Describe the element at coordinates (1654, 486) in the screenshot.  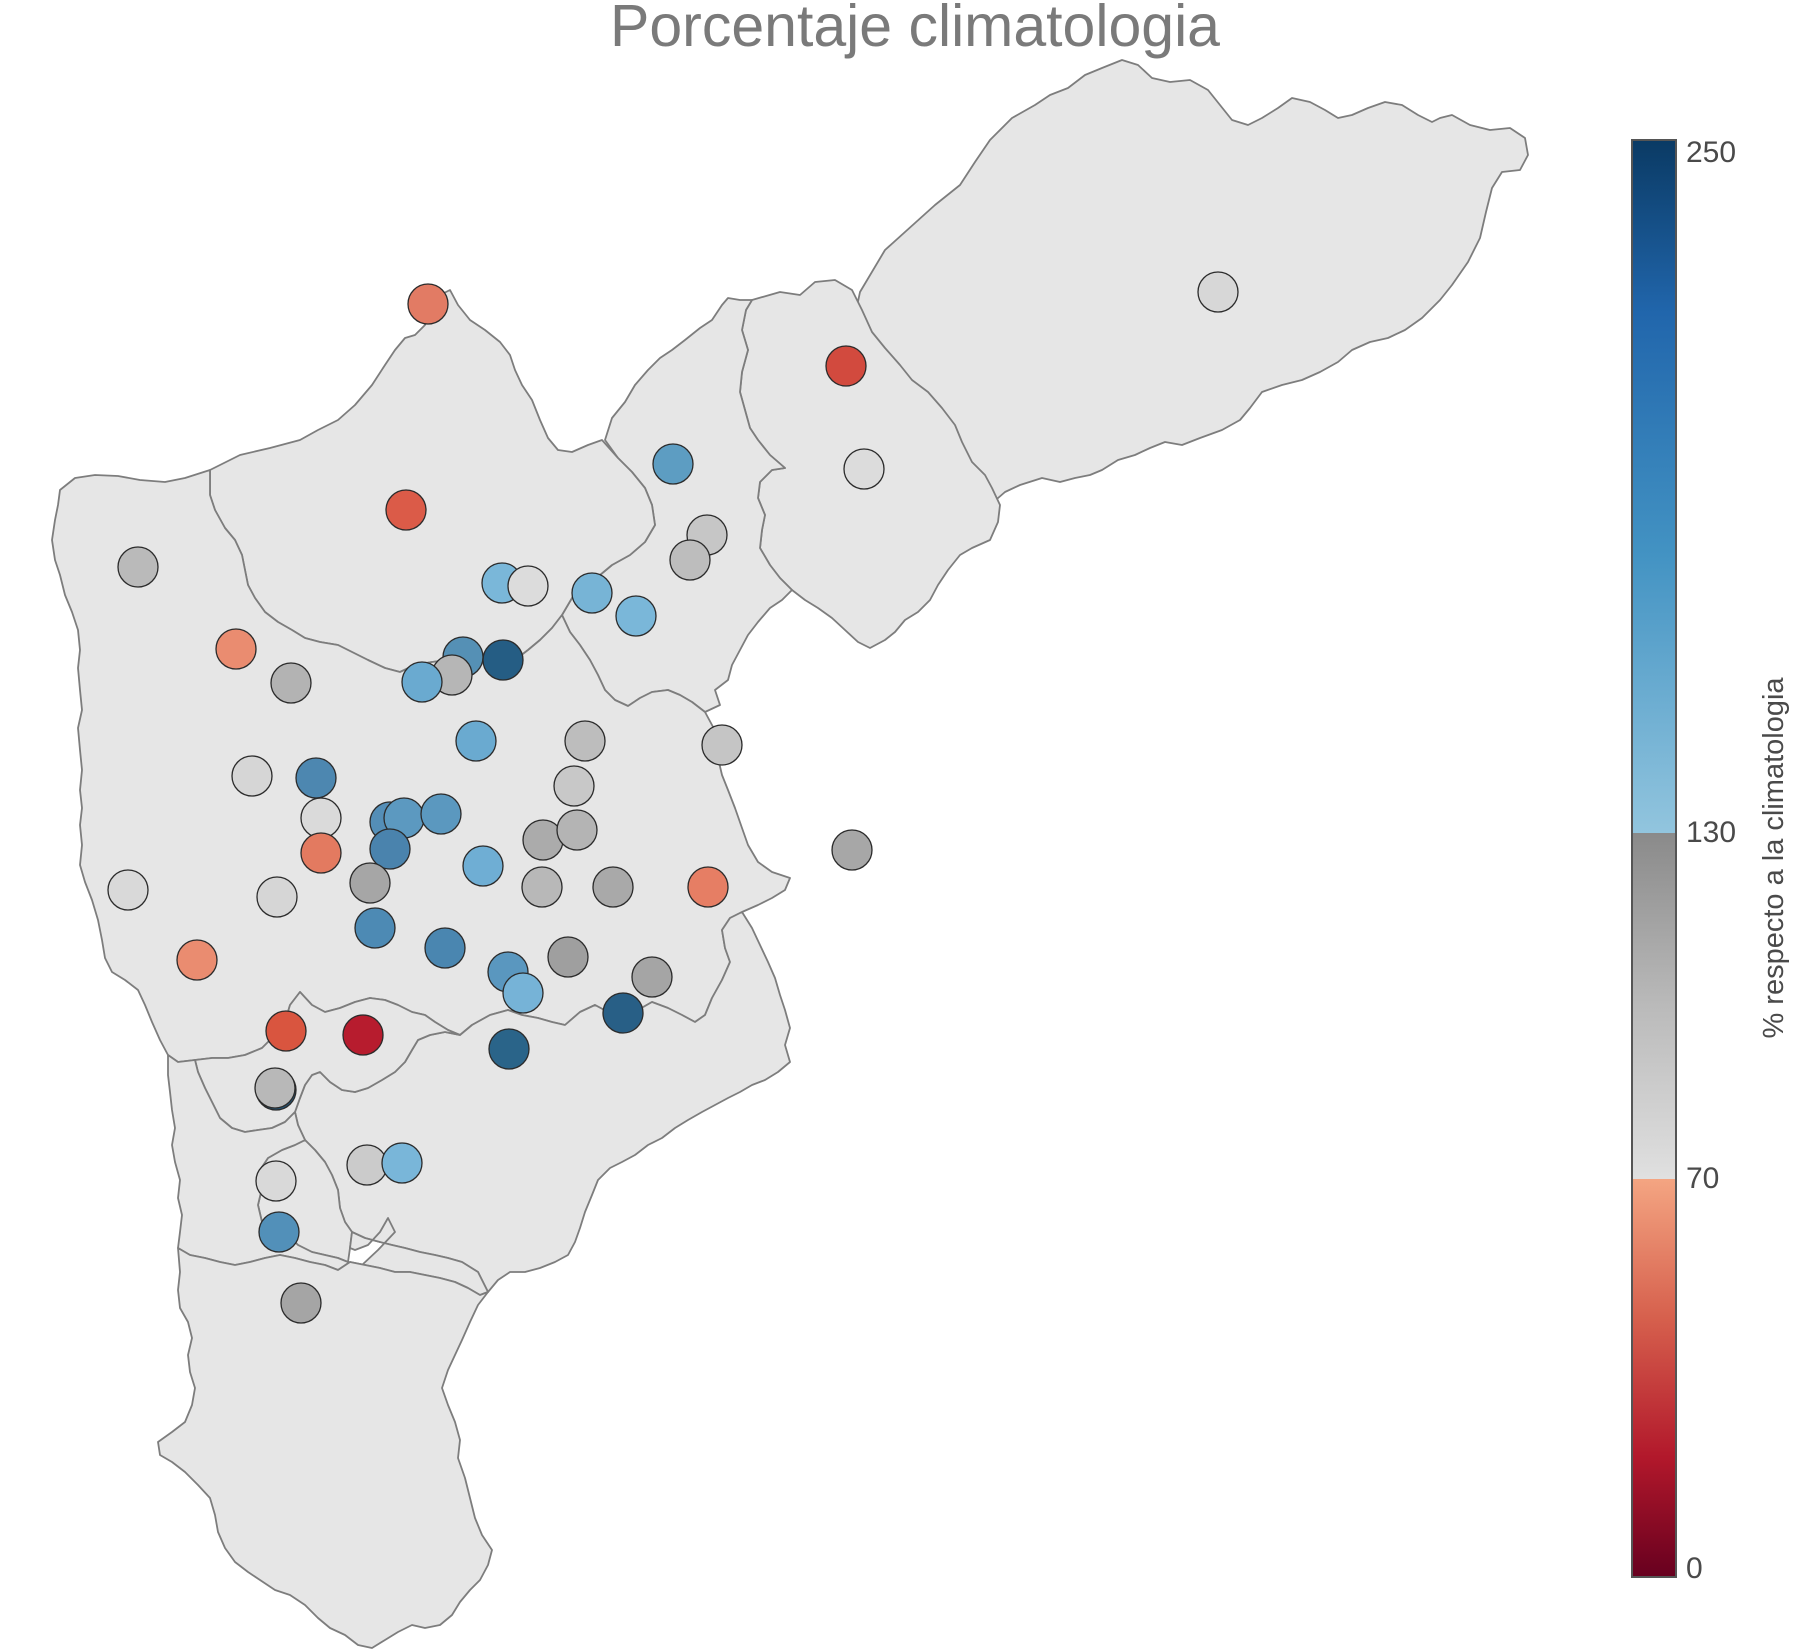
I see `colorbar-band-high` at that location.